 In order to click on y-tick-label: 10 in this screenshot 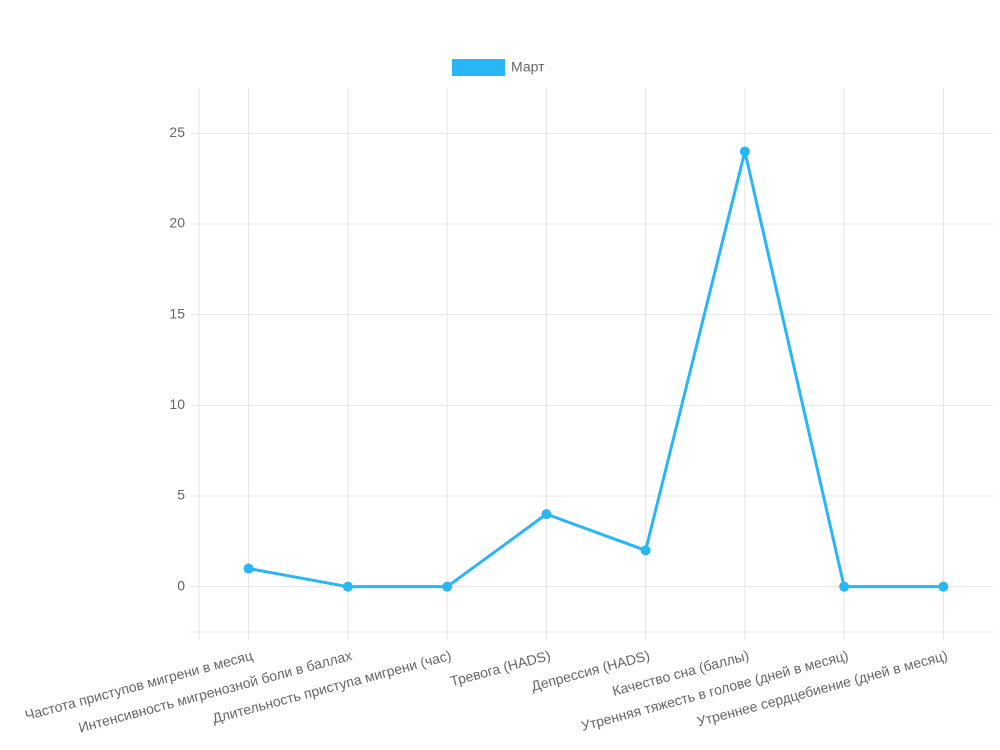, I will do `click(177, 404)`.